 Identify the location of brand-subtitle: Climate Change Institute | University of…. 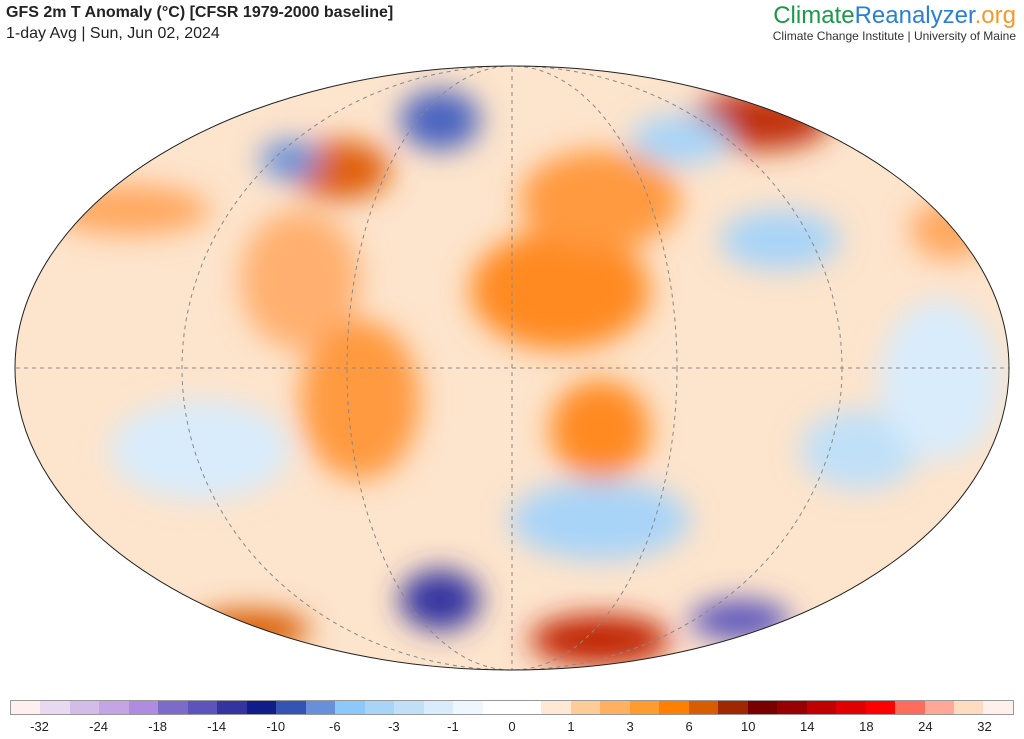
(894, 36).